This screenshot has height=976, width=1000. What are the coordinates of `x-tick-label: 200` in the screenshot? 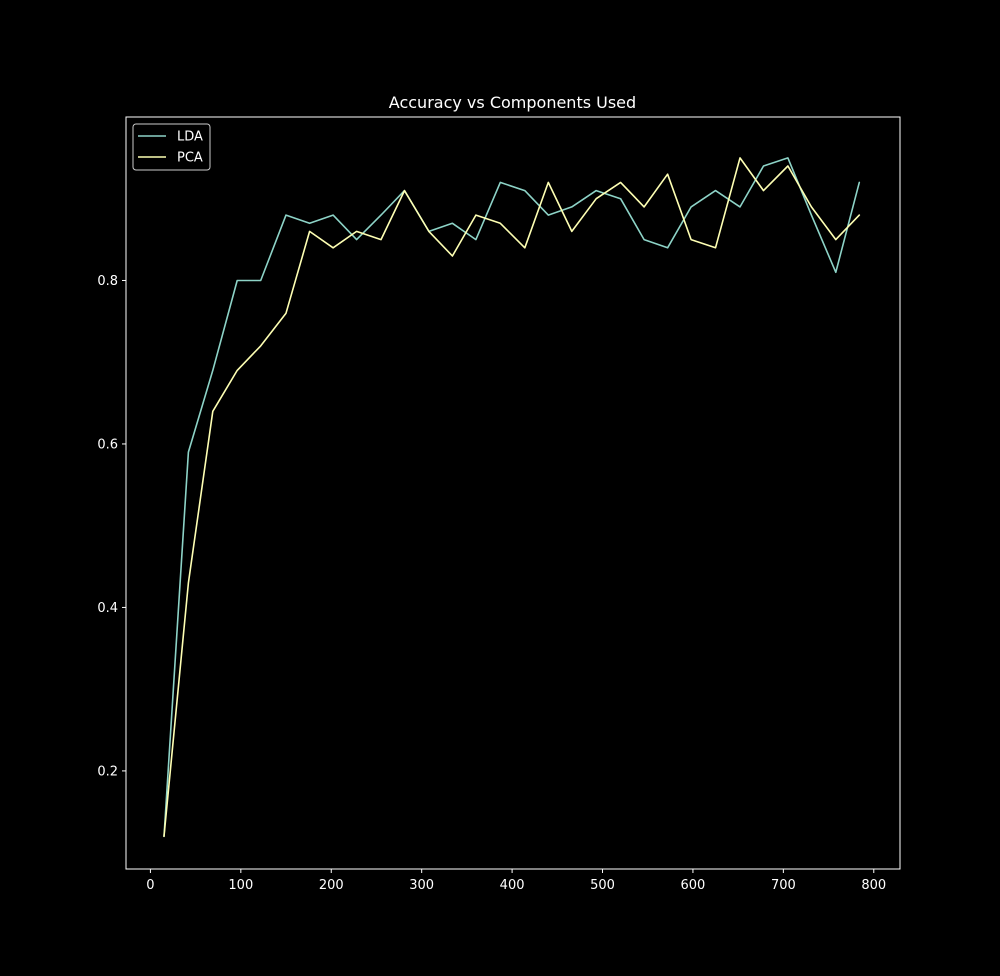 It's located at (331, 885).